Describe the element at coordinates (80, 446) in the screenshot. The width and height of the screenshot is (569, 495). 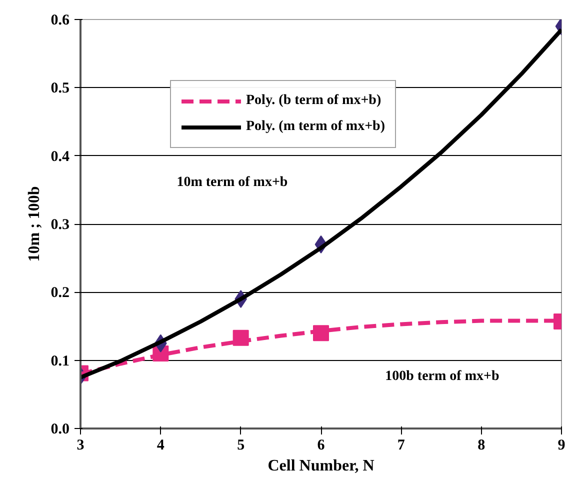
I see `x-tick-label: 3` at that location.